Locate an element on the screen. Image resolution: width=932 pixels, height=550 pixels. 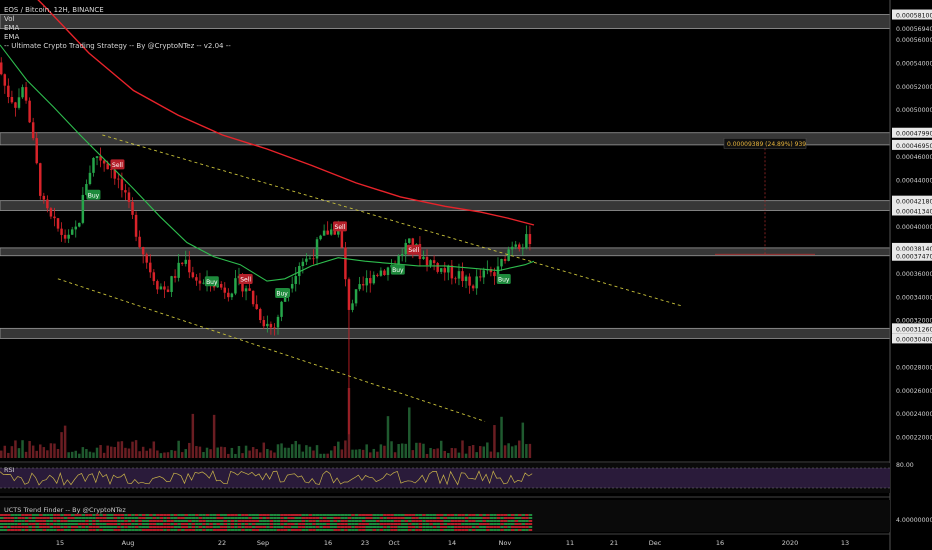
price-tick-label-21: 0.00026000 is located at coordinates (914, 391).